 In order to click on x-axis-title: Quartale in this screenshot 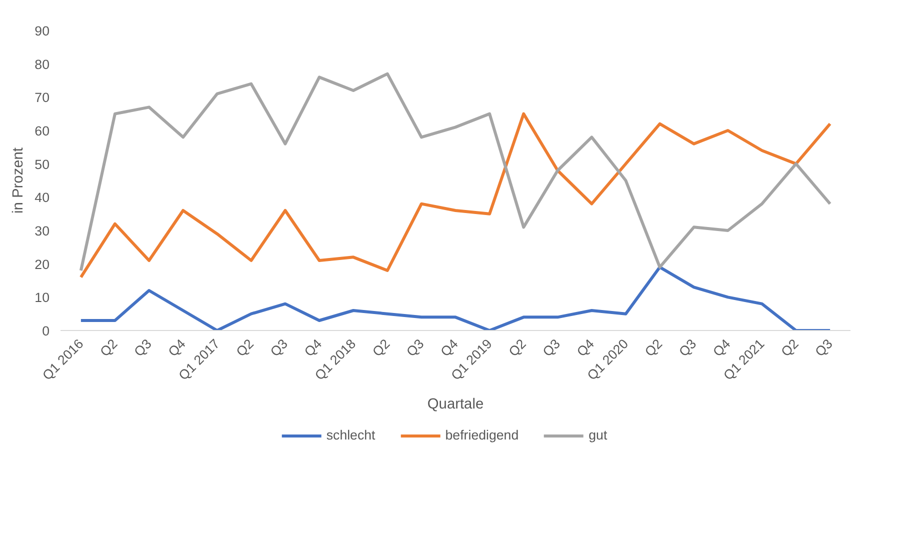, I will do `click(455, 404)`.